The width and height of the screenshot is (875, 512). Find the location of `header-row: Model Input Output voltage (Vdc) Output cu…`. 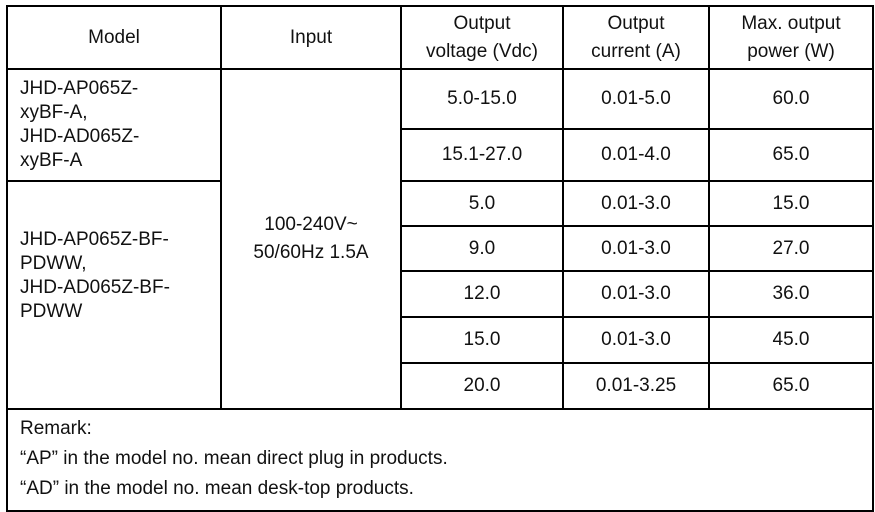

header-row: Model Input Output voltage (Vdc) Output cu… is located at coordinates (440, 37).